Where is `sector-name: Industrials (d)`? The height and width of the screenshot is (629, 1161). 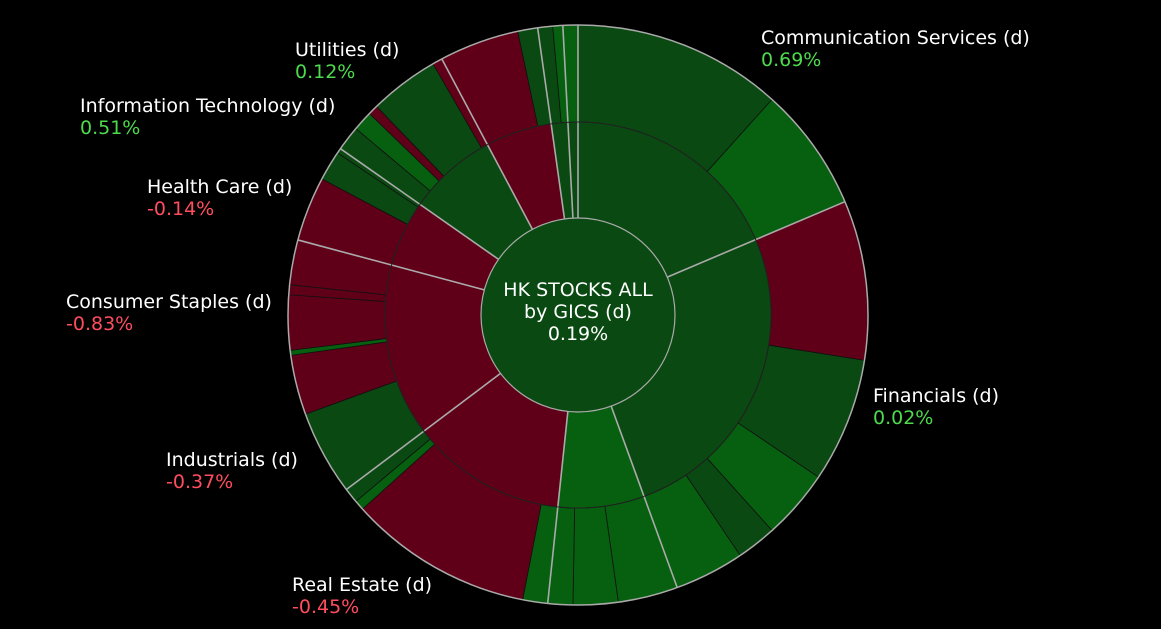 sector-name: Industrials (d) is located at coordinates (232, 460).